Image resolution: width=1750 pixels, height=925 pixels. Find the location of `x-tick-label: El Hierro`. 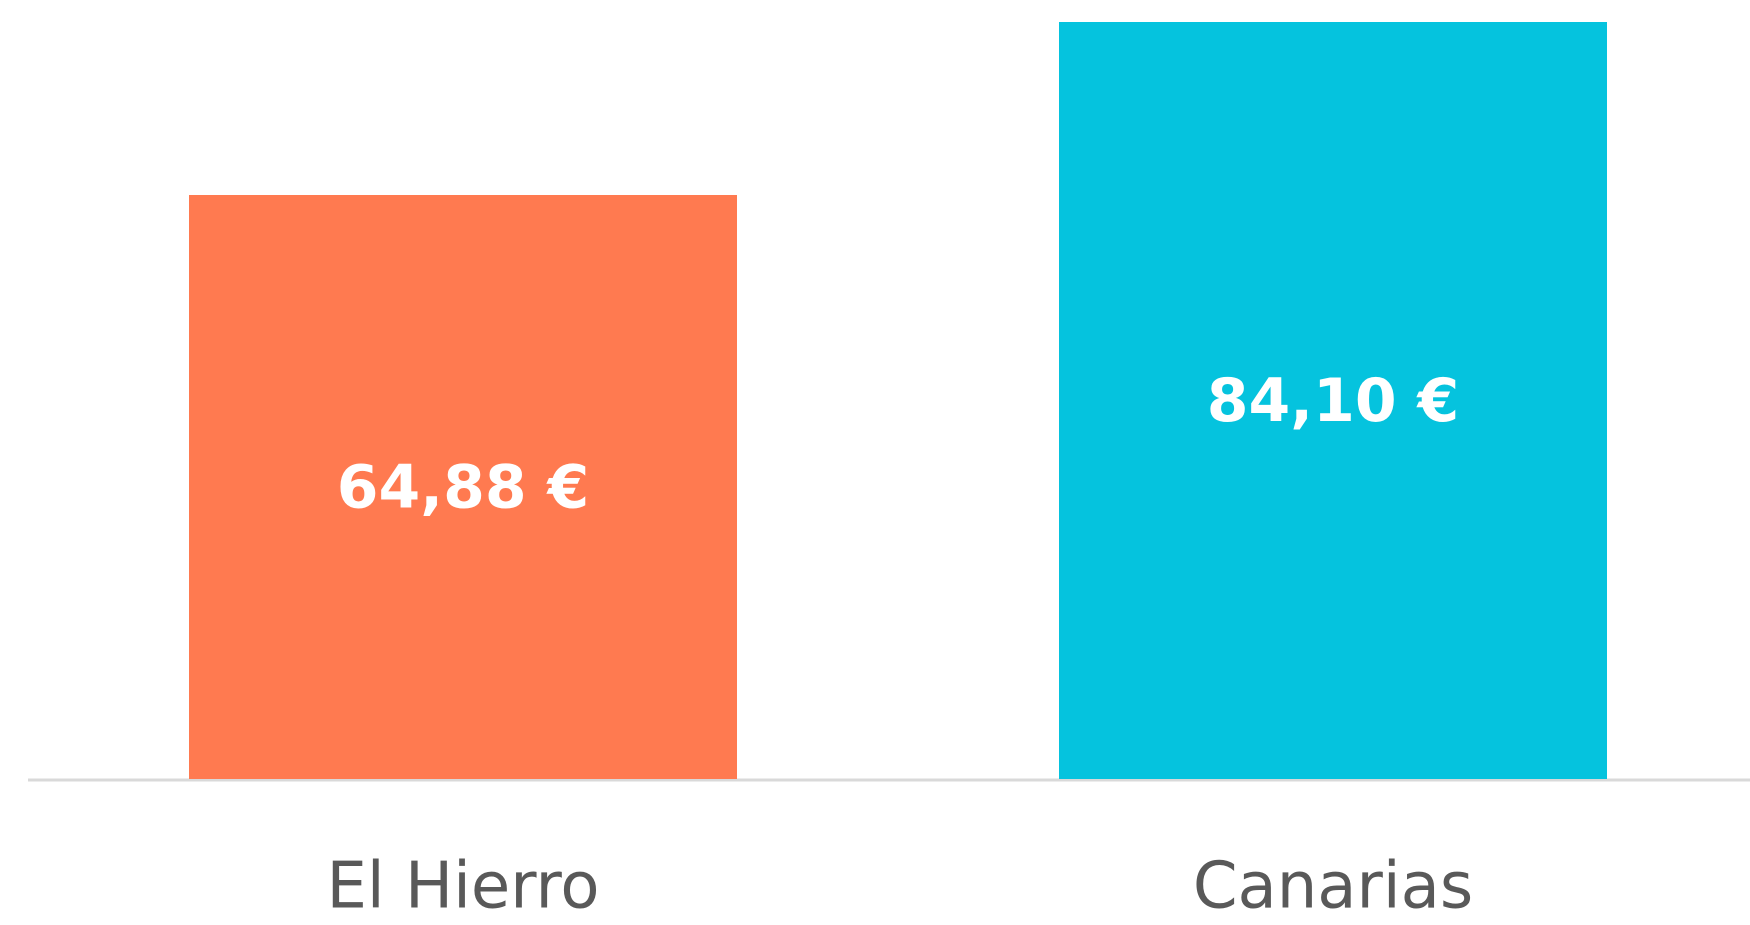

x-tick-label: El Hierro is located at coordinates (462, 887).